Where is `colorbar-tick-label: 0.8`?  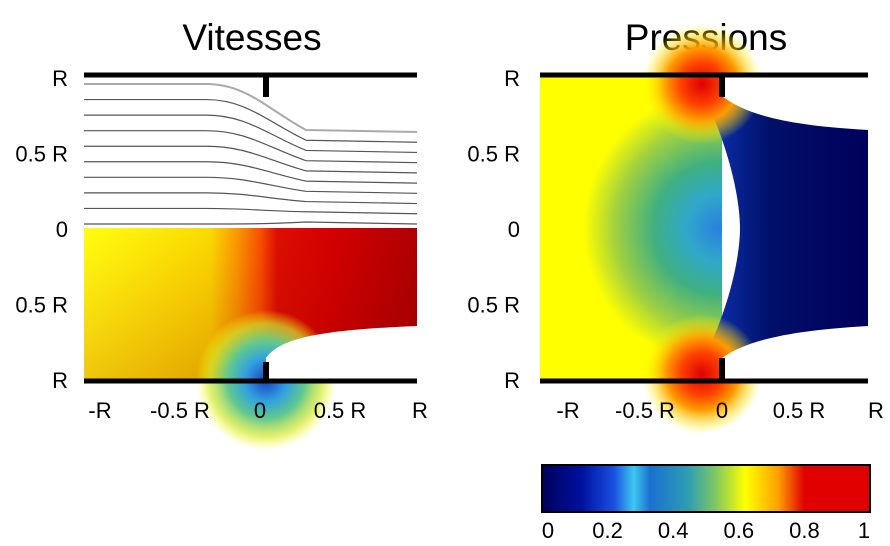 colorbar-tick-label: 0.8 is located at coordinates (804, 530).